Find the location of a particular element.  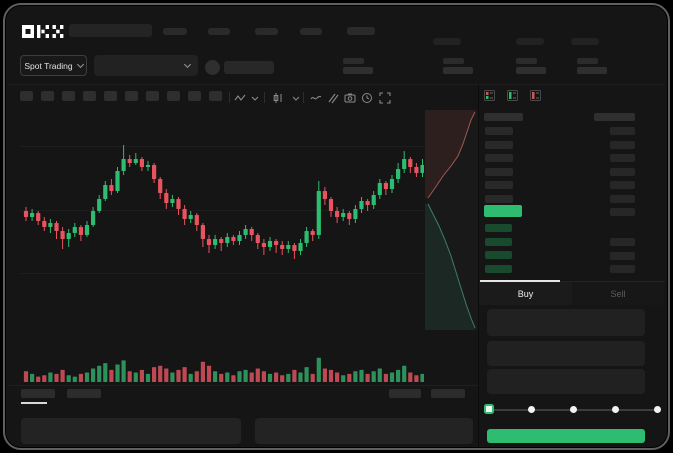

orders-table-skeleton-right is located at coordinates (364, 431).